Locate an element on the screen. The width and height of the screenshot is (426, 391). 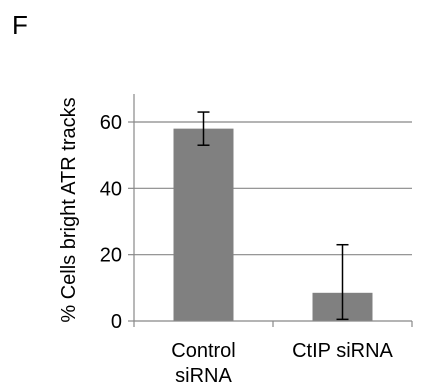
y-tick-label-60: 60 is located at coordinates (111, 123).